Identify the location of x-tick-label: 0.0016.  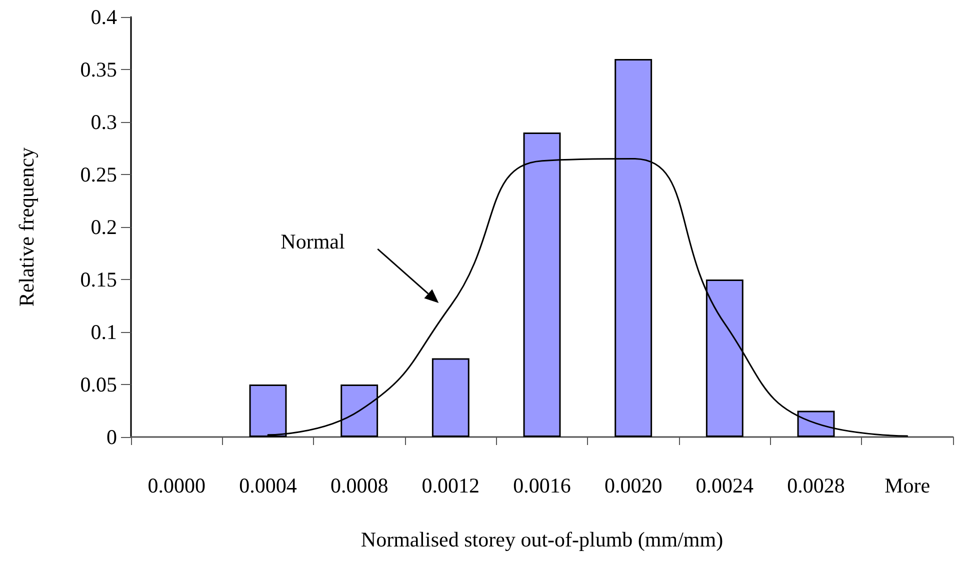
(542, 486).